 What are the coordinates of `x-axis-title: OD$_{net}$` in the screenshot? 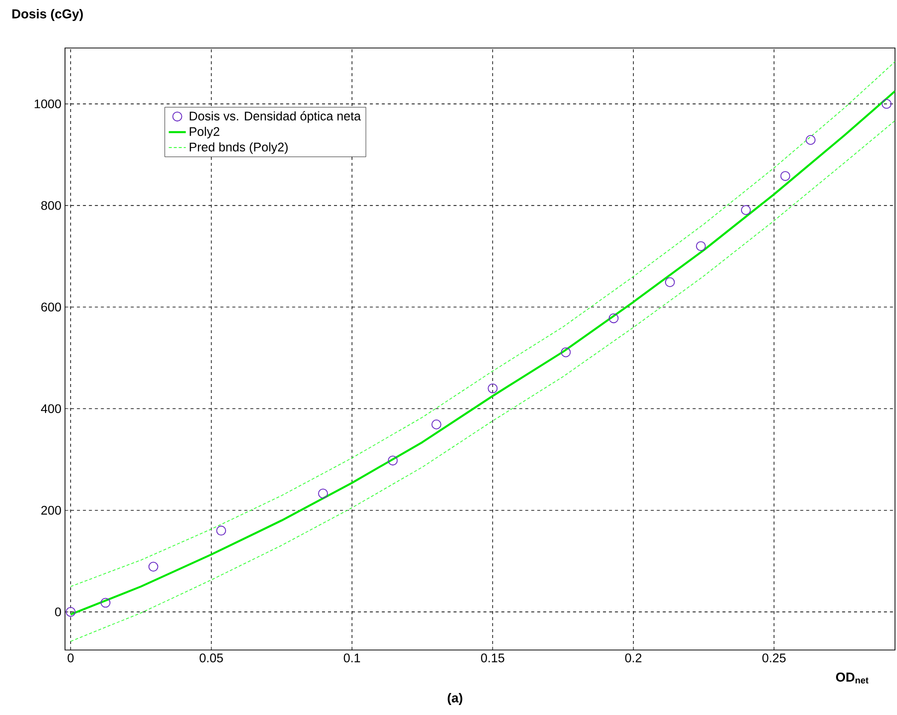 It's located at (852, 678).